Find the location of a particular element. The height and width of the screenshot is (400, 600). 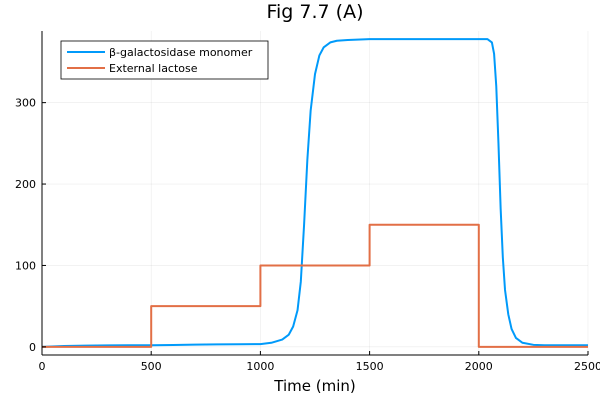

x-tick-label: 0 is located at coordinates (42, 366).